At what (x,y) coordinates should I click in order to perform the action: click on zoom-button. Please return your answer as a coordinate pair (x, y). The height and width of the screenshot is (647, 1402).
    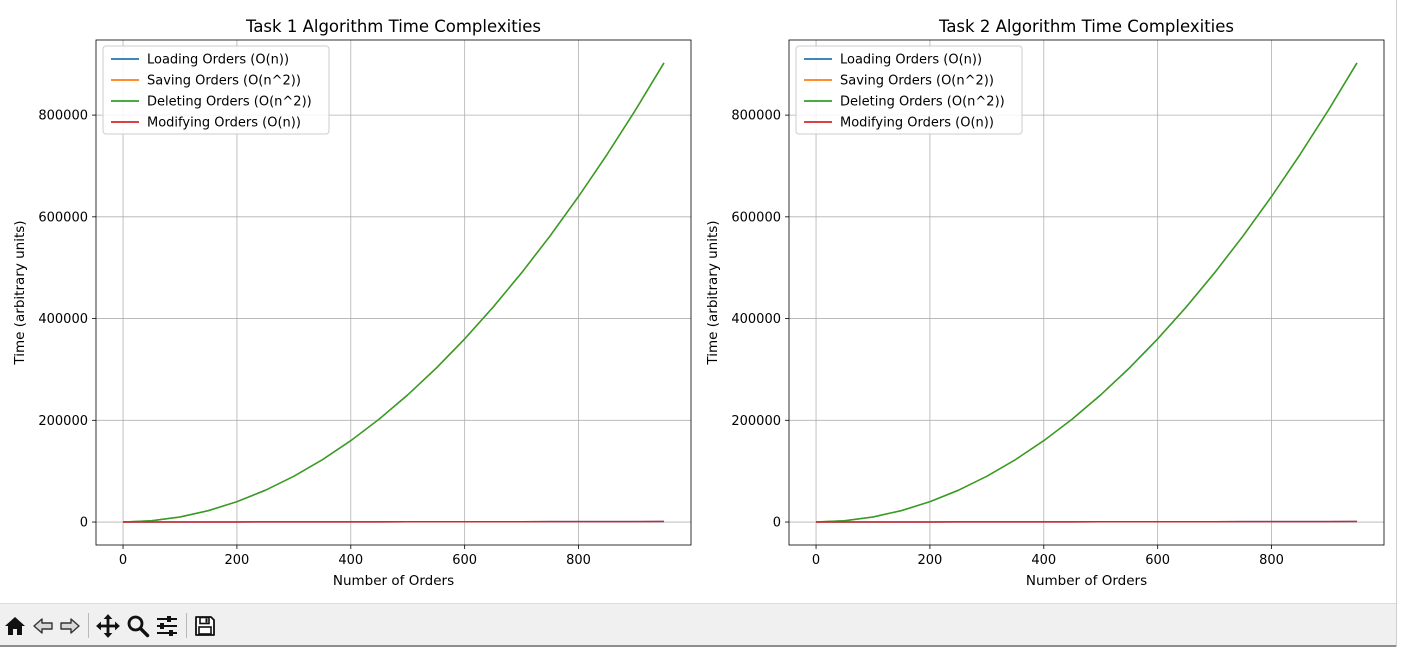
    Looking at the image, I should click on (138, 626).